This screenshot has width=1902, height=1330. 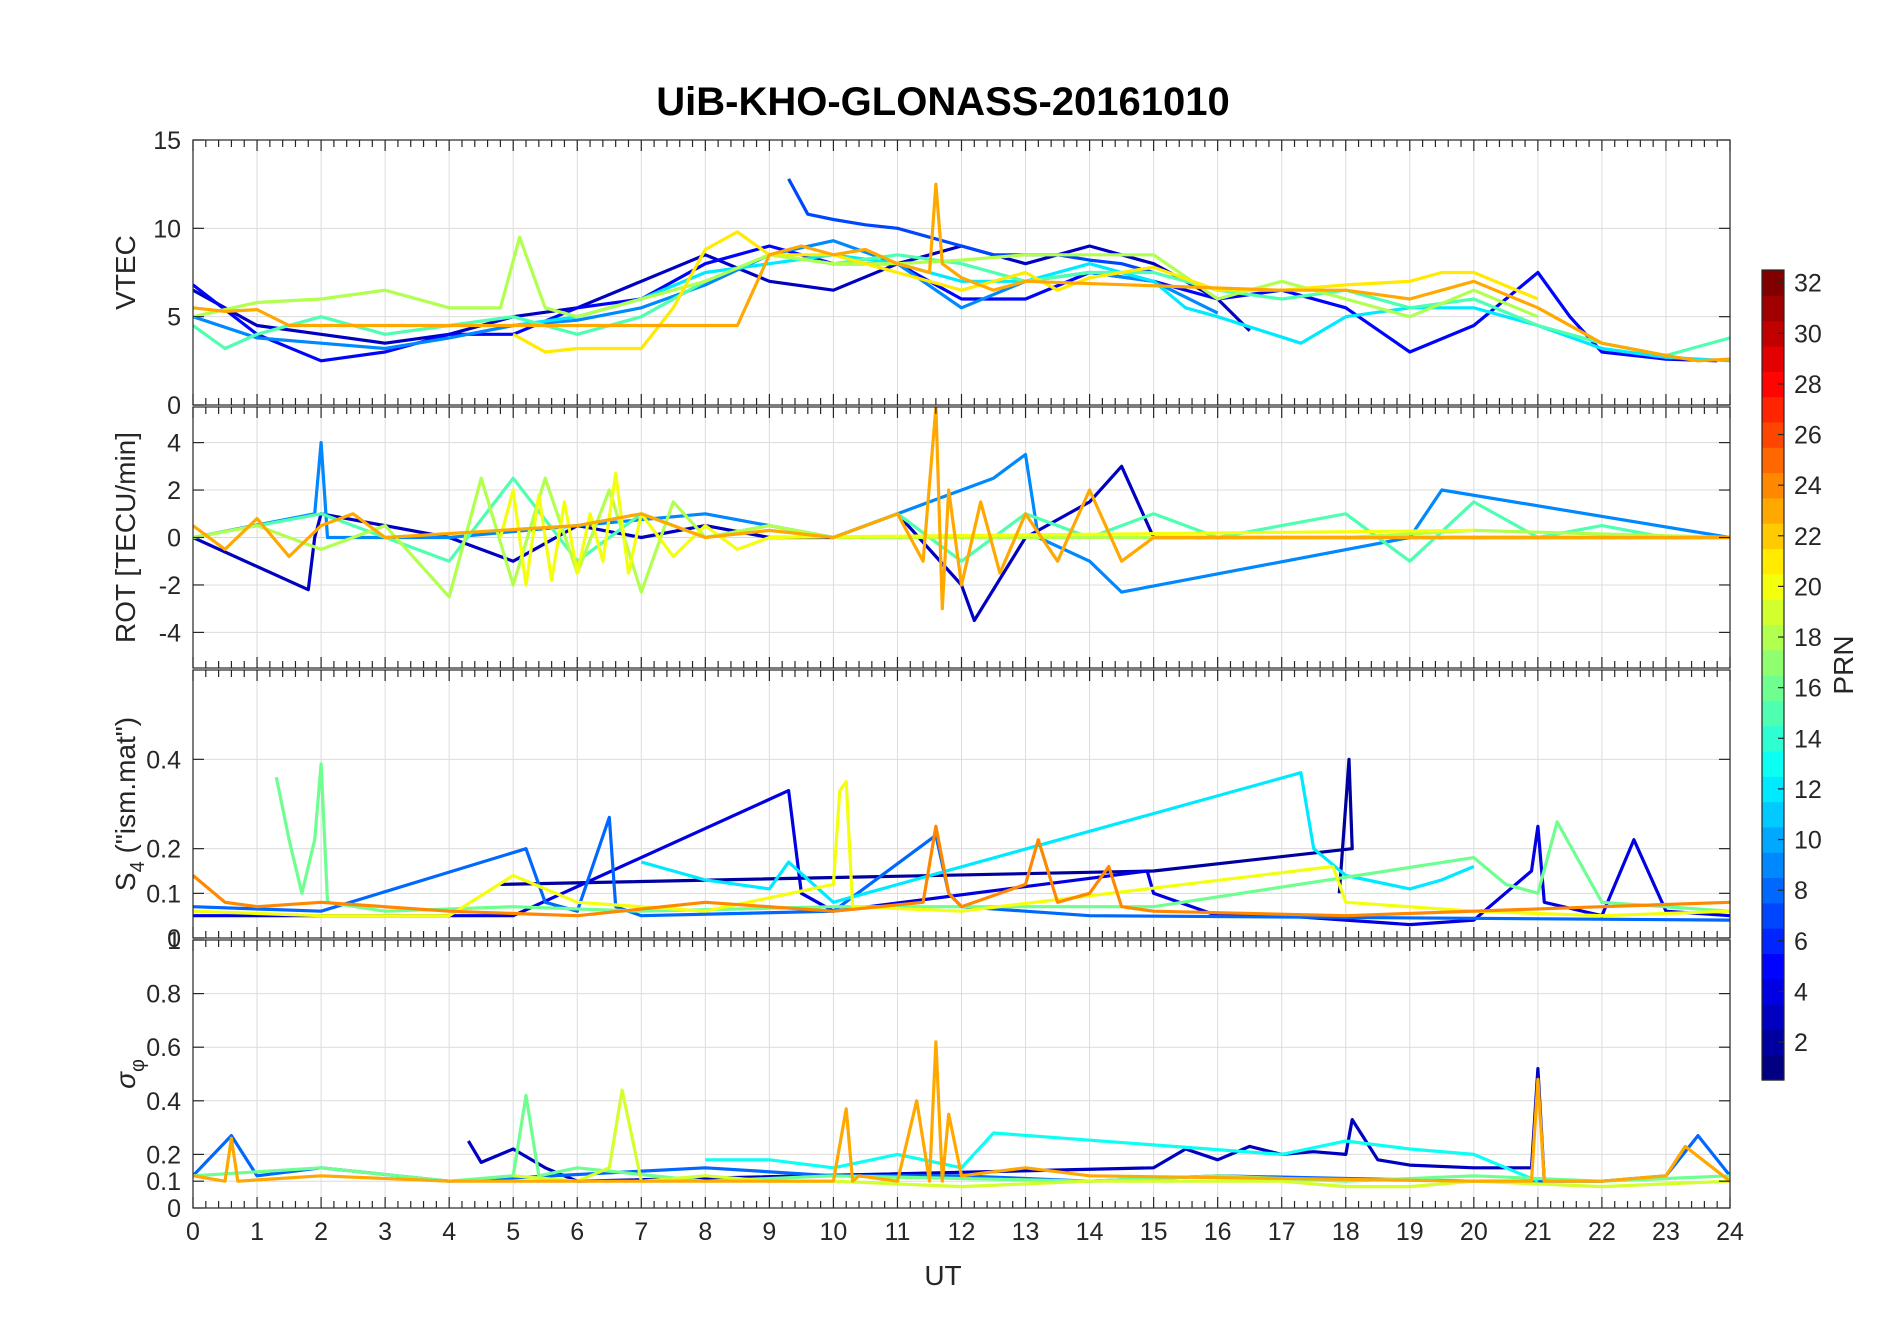 What do you see at coordinates (1410, 1232) in the screenshot?
I see `x-tick-label: 19` at bounding box center [1410, 1232].